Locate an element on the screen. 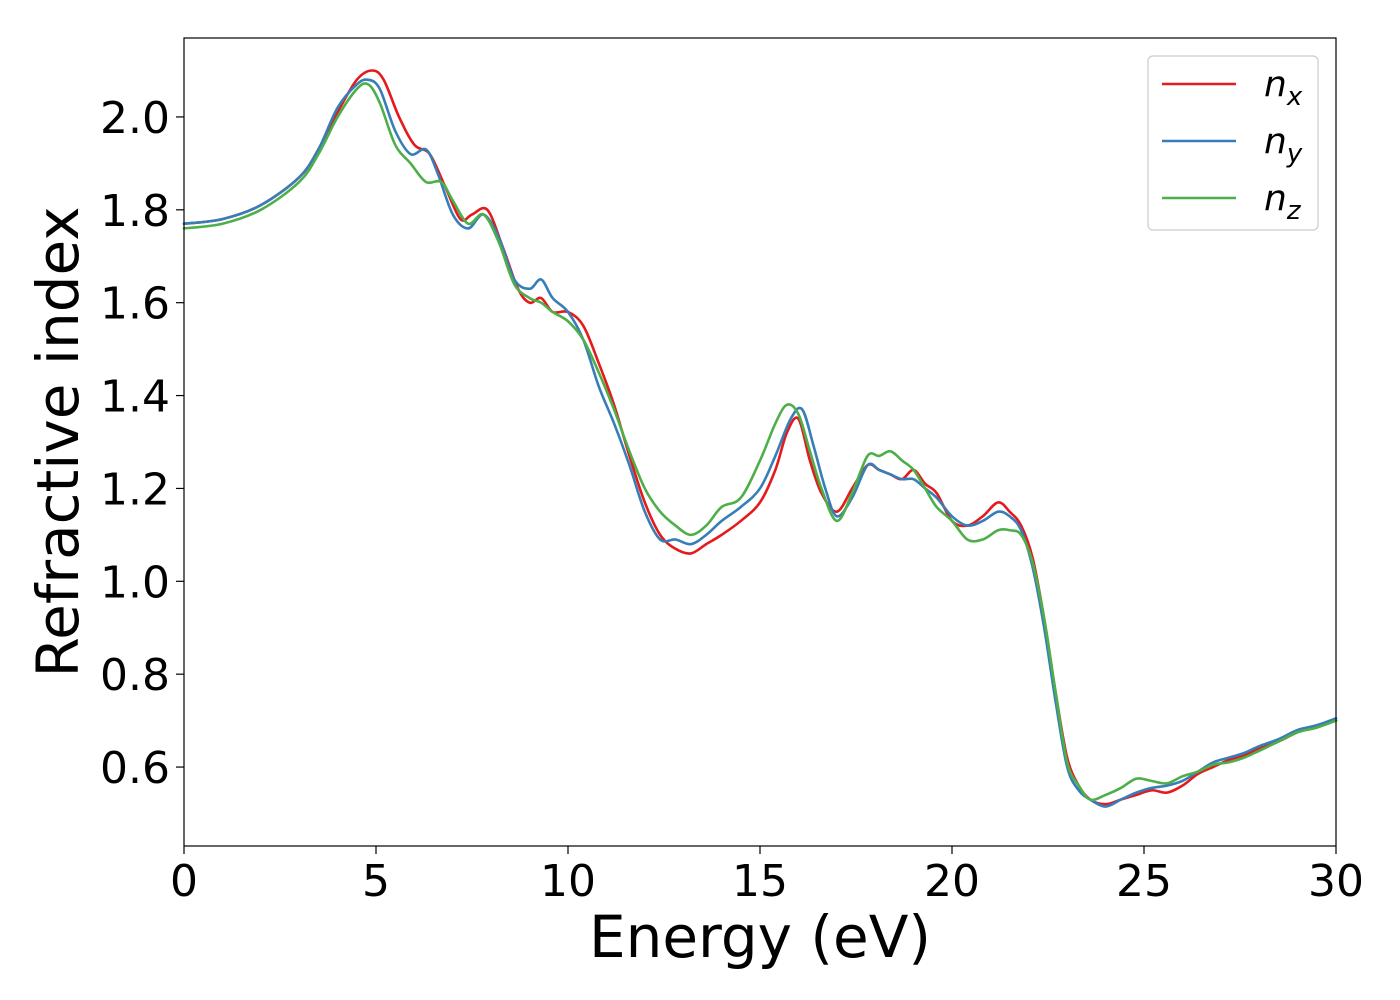 This screenshot has width=1400, height=1000. legend-box is located at coordinates (1233, 143).